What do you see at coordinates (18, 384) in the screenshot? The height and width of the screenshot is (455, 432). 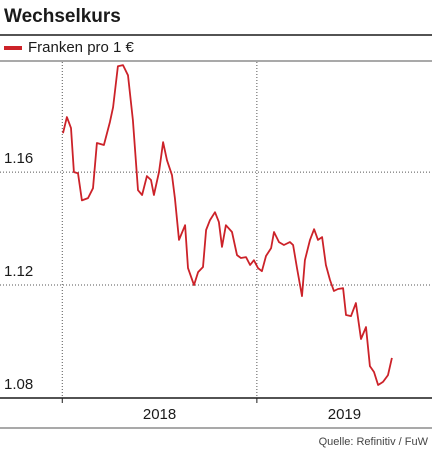 I see `y-tick-label: 1.08` at bounding box center [18, 384].